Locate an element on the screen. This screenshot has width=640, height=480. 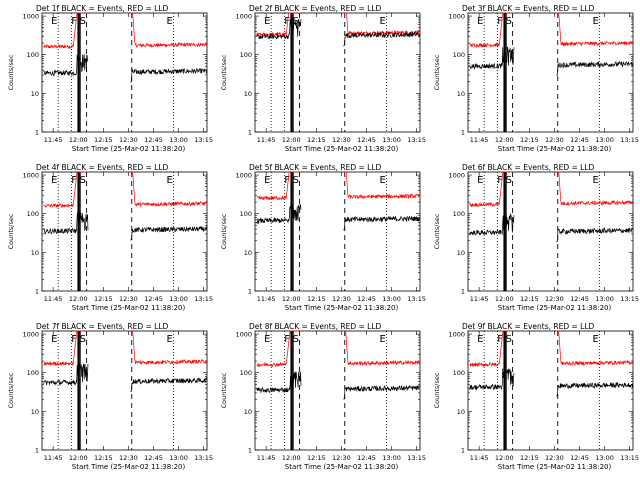
panel-title: Det 9f BLACK = Events, RED = LLD is located at coordinates (528, 326).